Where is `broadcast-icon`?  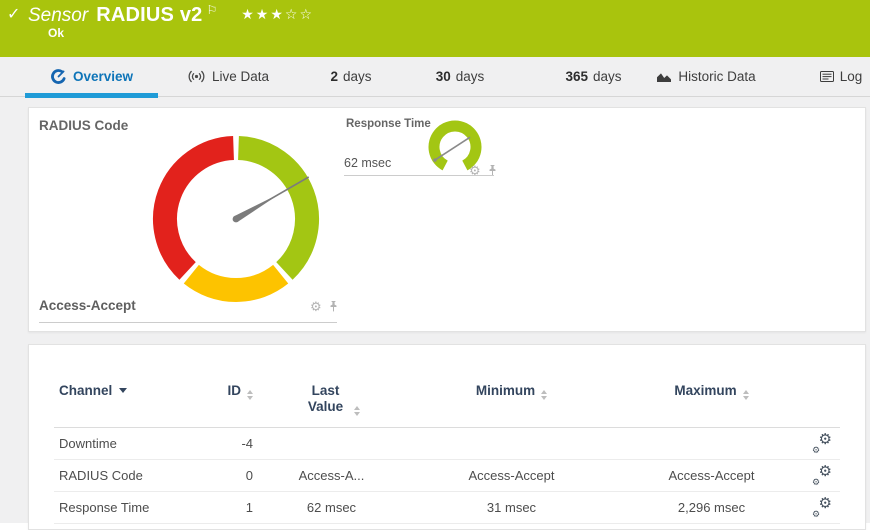
broadcast-icon is located at coordinates (196, 76).